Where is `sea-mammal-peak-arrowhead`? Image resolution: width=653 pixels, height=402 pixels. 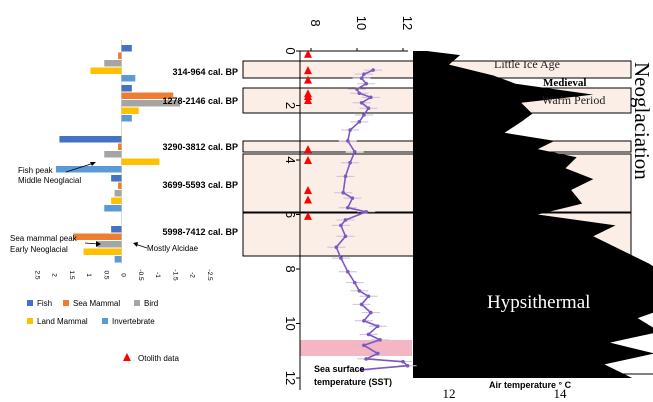 sea-mammal-peak-arrowhead is located at coordinates (98, 244).